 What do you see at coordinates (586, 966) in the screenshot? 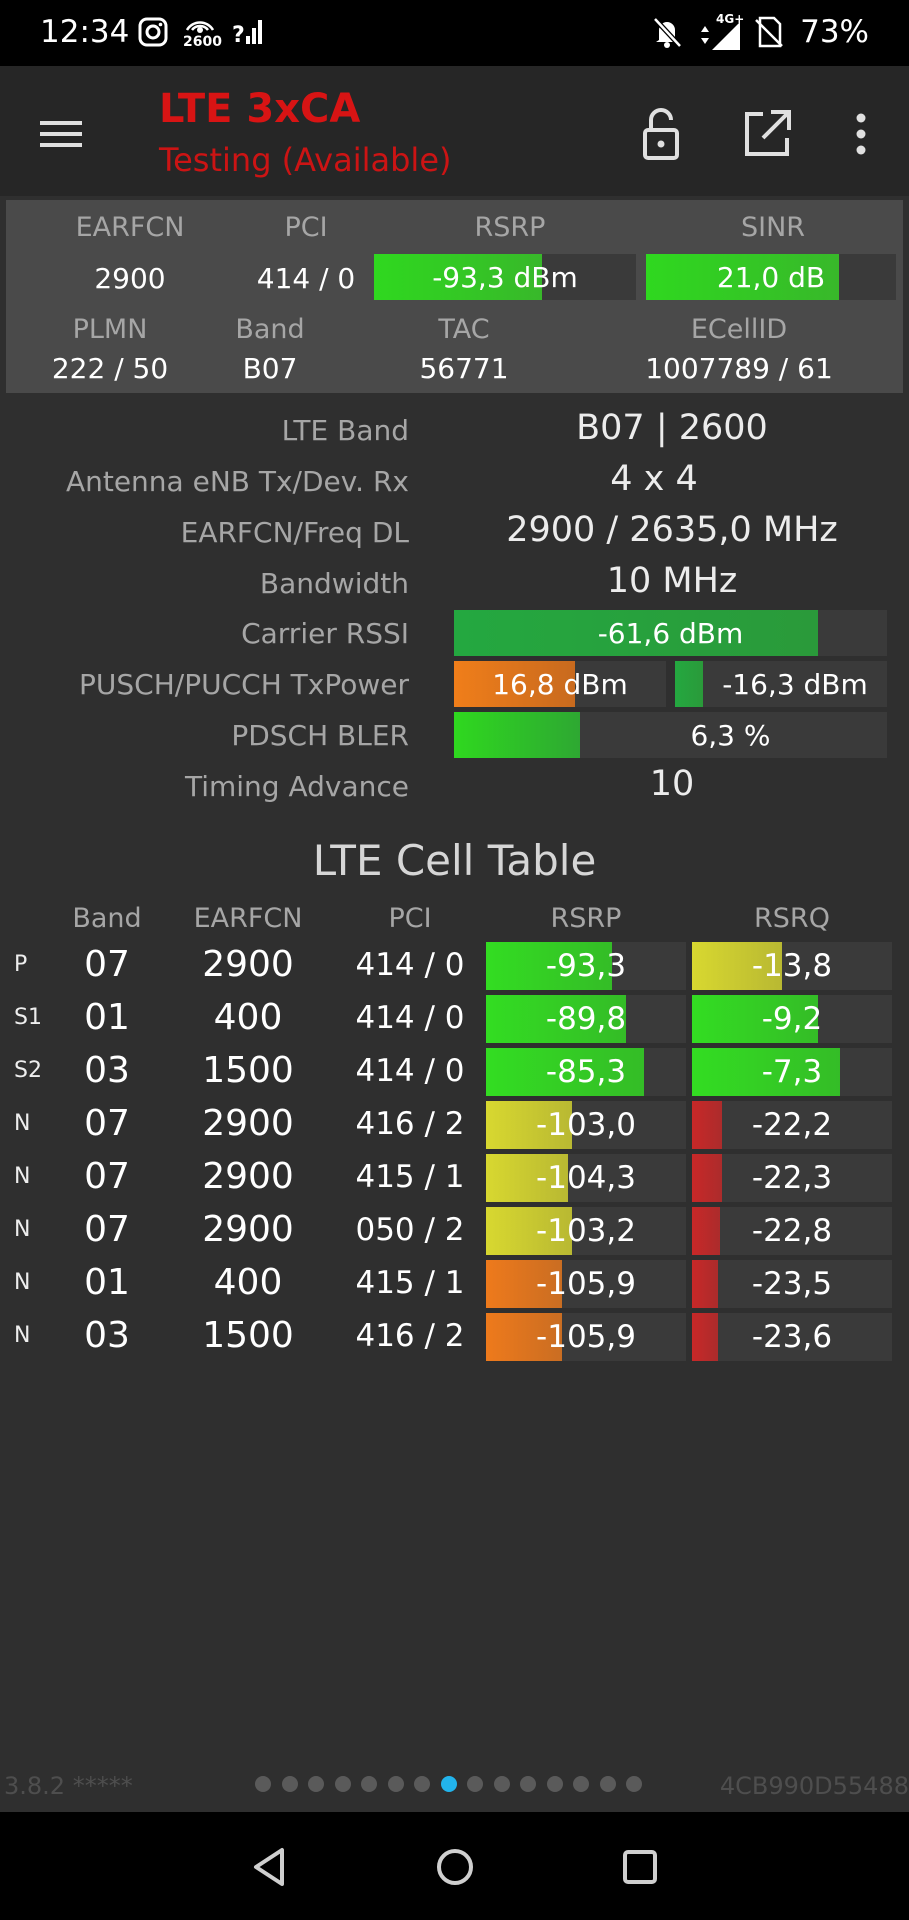
I see `cell-rsrp-bar: -93,3` at bounding box center [586, 966].